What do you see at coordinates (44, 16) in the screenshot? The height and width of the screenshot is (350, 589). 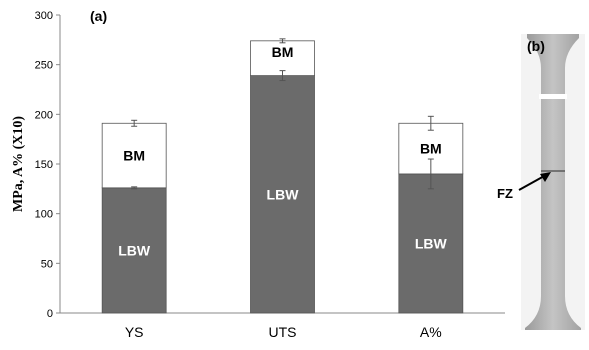 I see `y-tick-label: 300` at bounding box center [44, 16].